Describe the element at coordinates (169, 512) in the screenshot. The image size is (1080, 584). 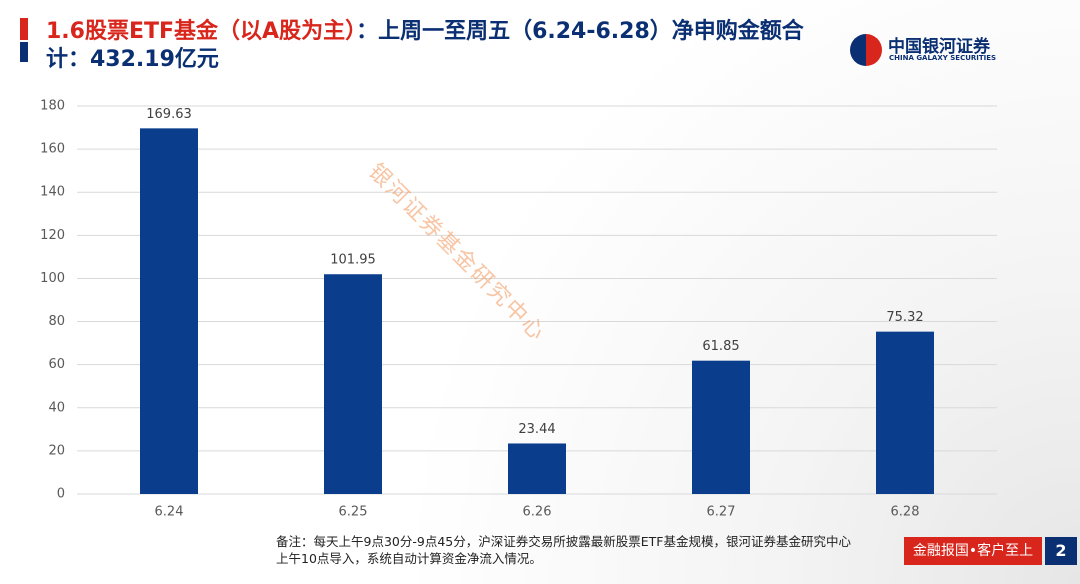
I see `x-tick-label: 6.24` at that location.